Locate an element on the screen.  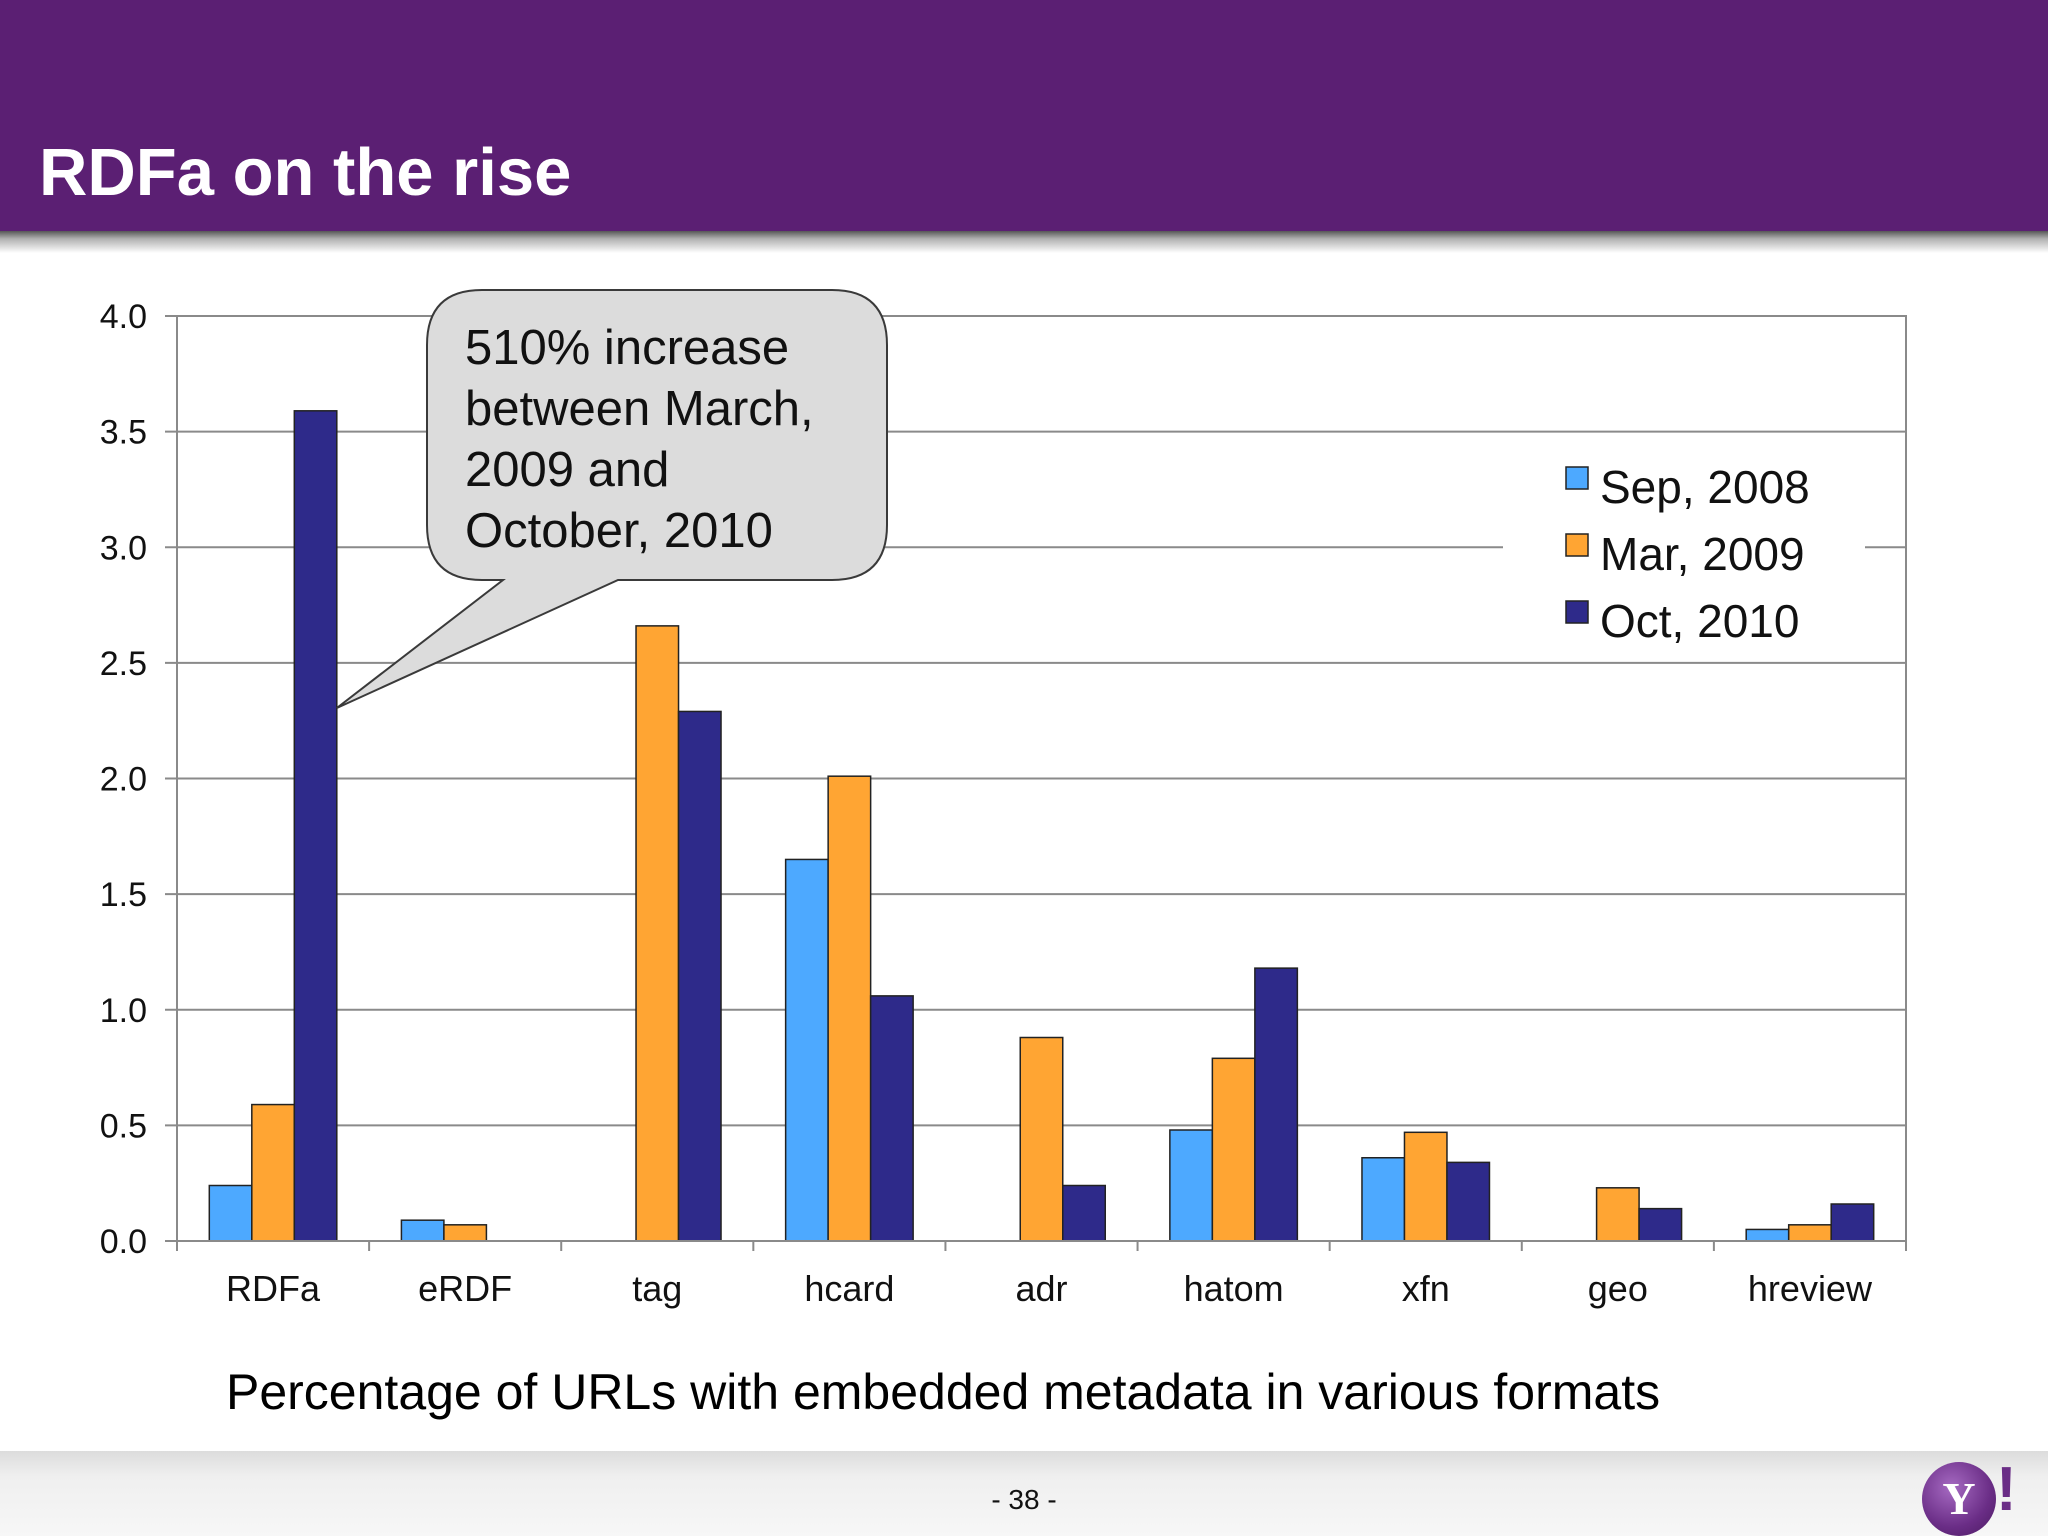
legend-box is located at coordinates (1684, 549).